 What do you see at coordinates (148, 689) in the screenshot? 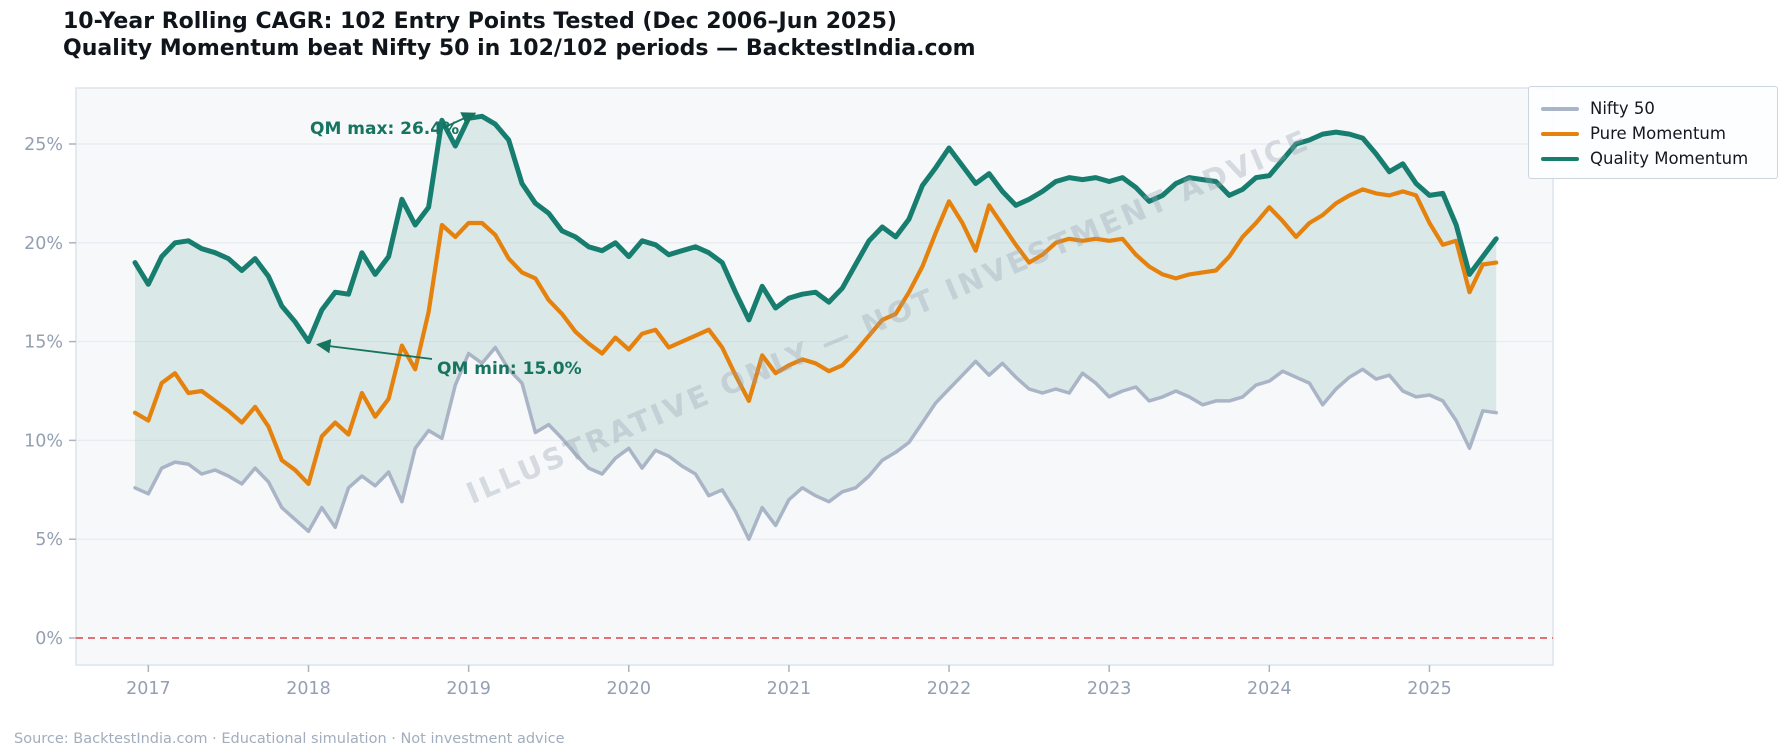
I see `x-tick-label: 2017` at bounding box center [148, 689].